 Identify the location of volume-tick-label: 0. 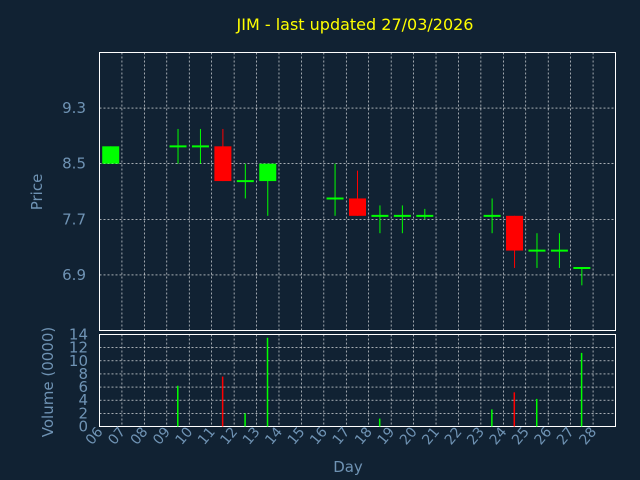
(83, 427).